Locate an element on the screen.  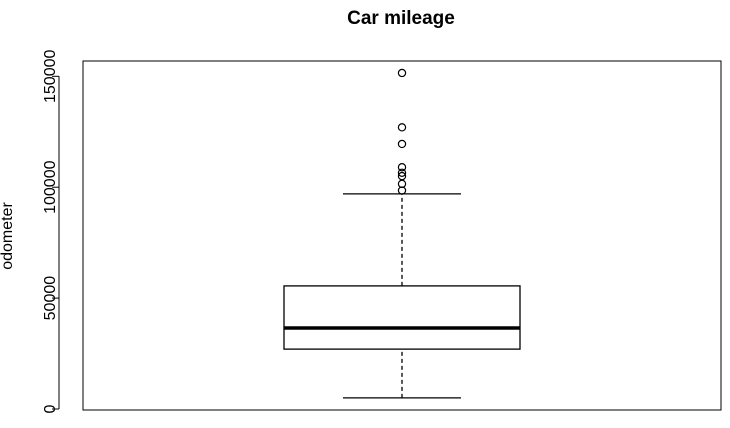
y-tick-label: 0 is located at coordinates (50, 408).